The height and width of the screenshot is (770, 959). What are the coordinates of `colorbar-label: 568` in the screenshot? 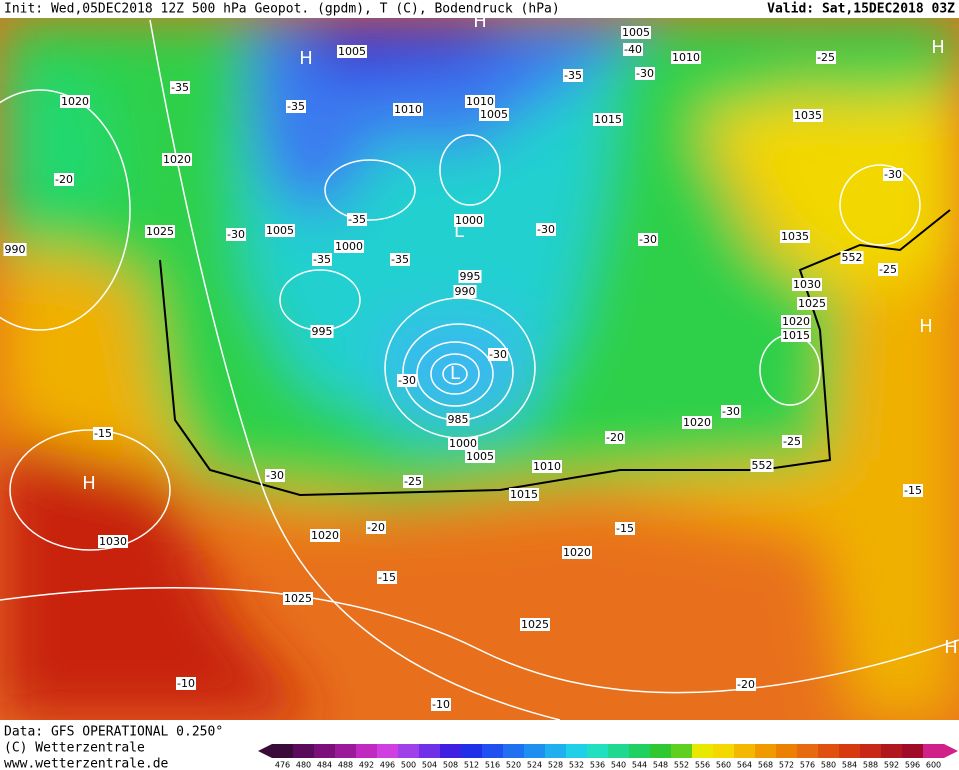 It's located at (765, 765).